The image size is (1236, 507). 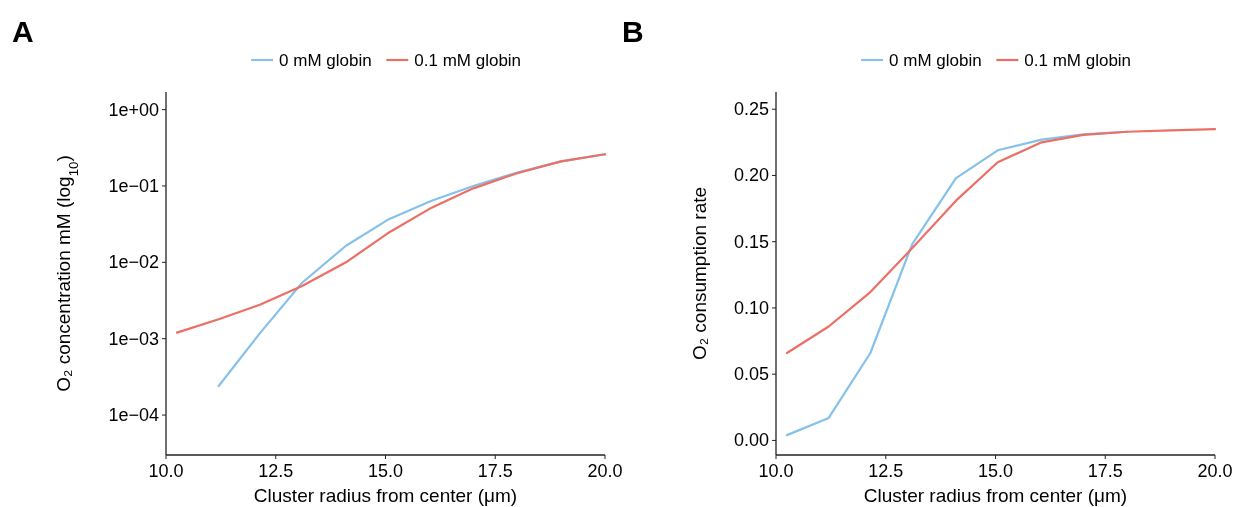 I want to click on y-tick-label: 0.25, so click(x=751, y=109).